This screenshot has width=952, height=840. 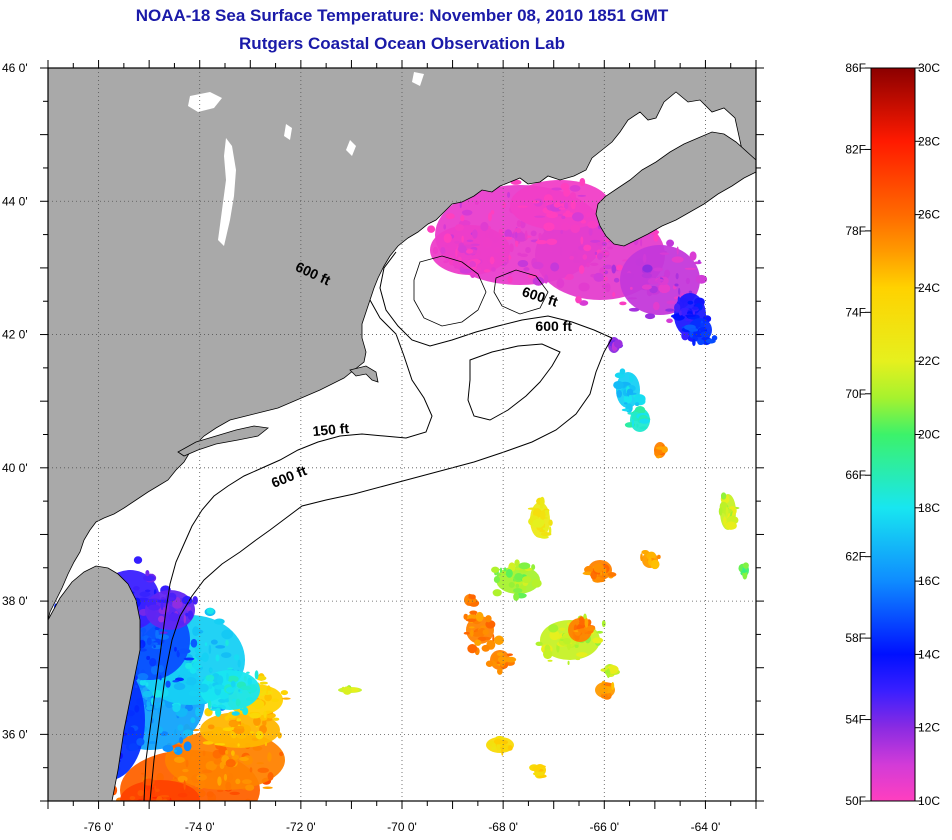 What do you see at coordinates (94, 683) in the screenshot?
I see `land-delmarva` at bounding box center [94, 683].